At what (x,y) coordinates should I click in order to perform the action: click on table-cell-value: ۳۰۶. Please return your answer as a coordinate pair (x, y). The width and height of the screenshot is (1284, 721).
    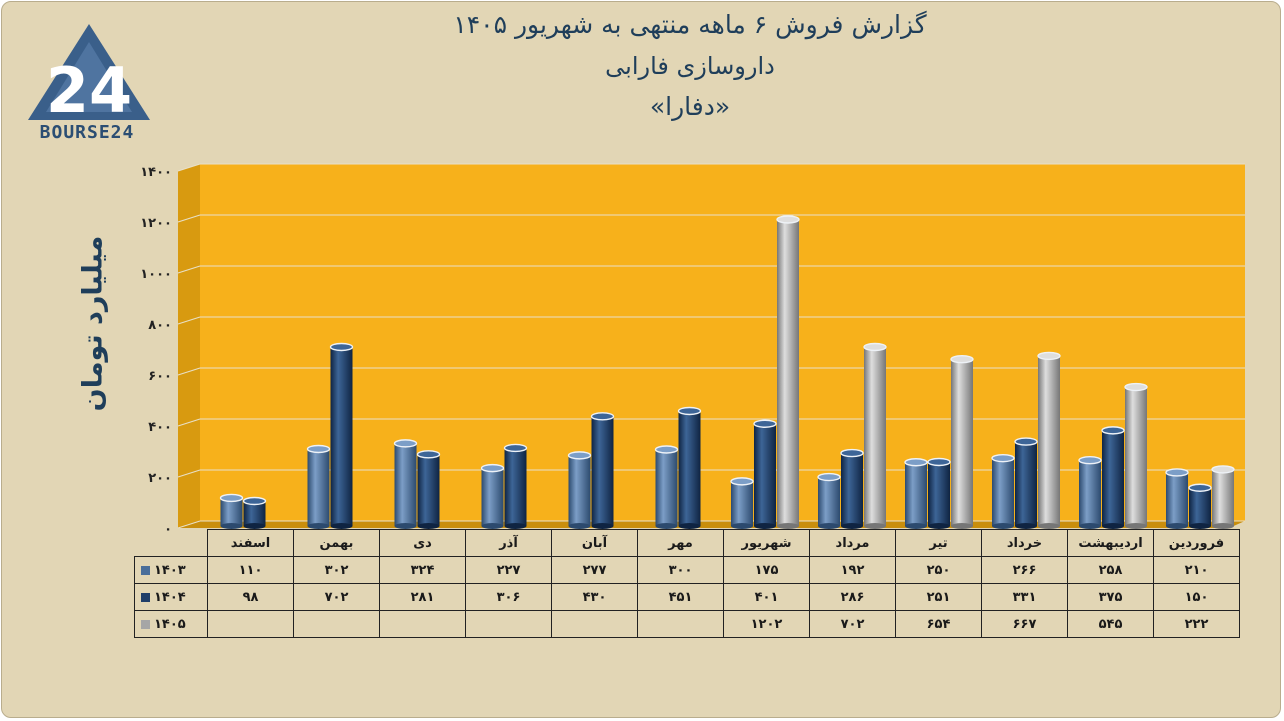
    Looking at the image, I should click on (508, 597).